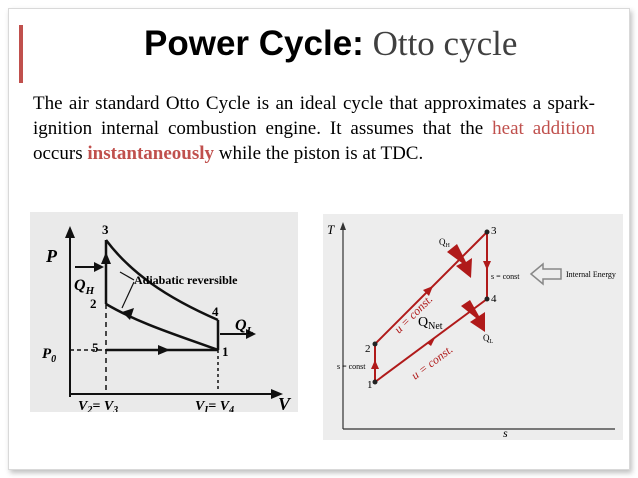  What do you see at coordinates (98, 405) in the screenshot?
I see `pv-v2-v3-label: V2= V3` at bounding box center [98, 405].